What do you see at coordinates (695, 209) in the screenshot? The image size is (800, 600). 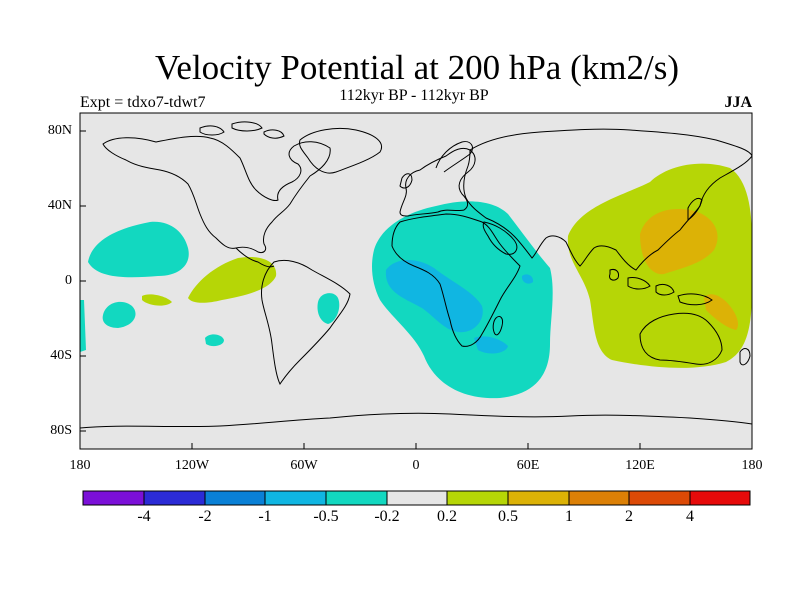 I see `coast-japan` at bounding box center [695, 209].